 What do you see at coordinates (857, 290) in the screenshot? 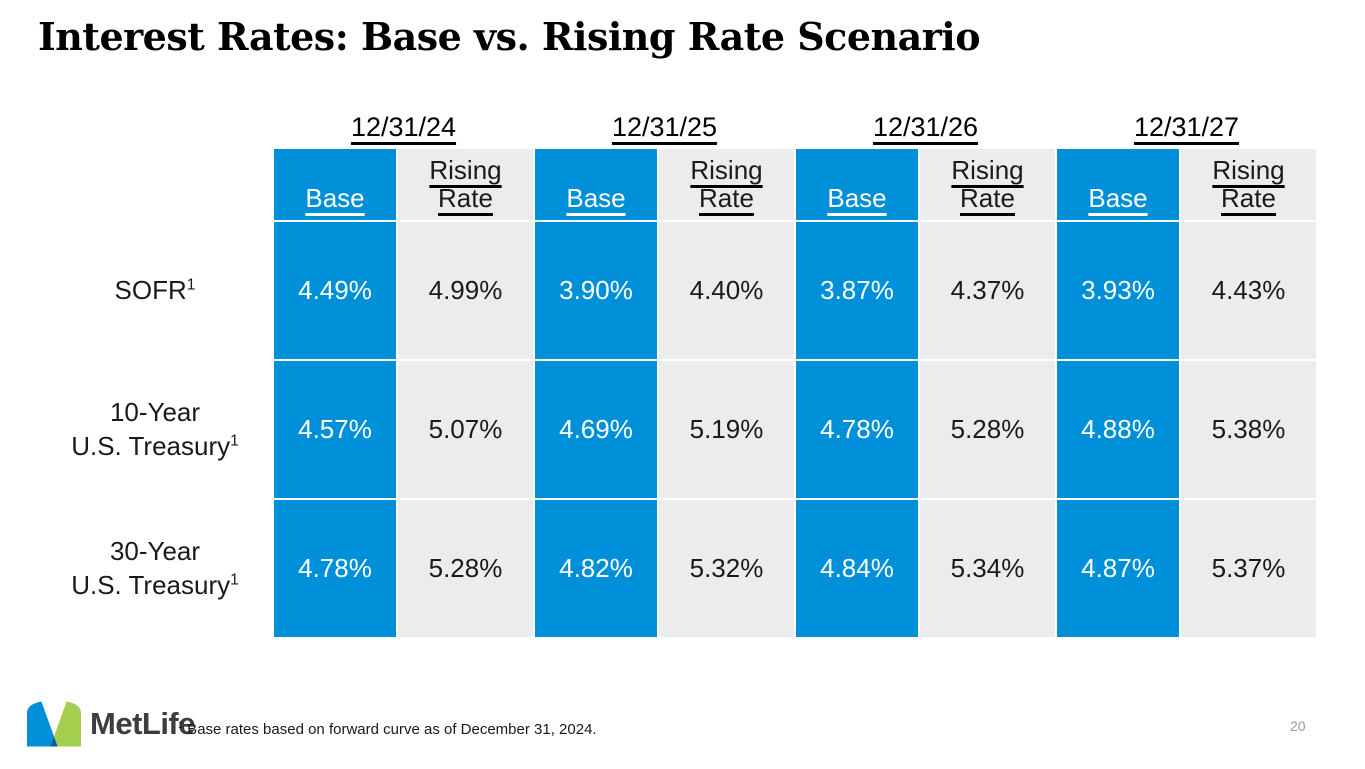
I see `table-cell-sofr-base: 3.87%` at bounding box center [857, 290].